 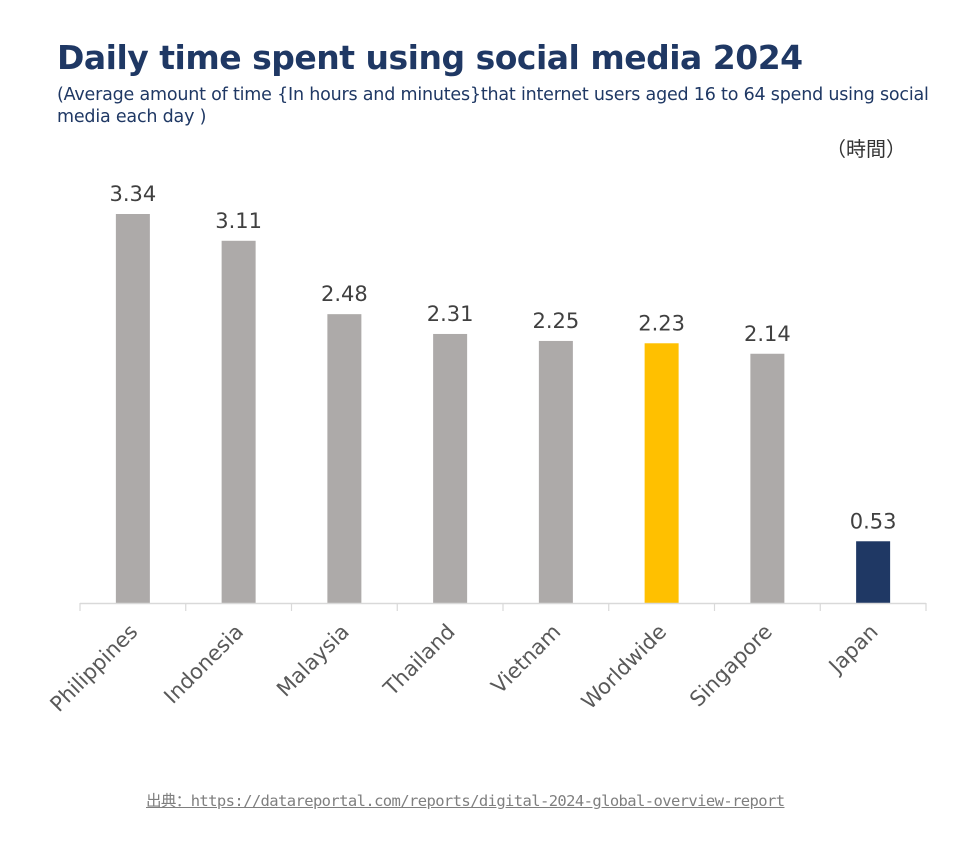 What do you see at coordinates (767, 478) in the screenshot?
I see `bar-singapore` at bounding box center [767, 478].